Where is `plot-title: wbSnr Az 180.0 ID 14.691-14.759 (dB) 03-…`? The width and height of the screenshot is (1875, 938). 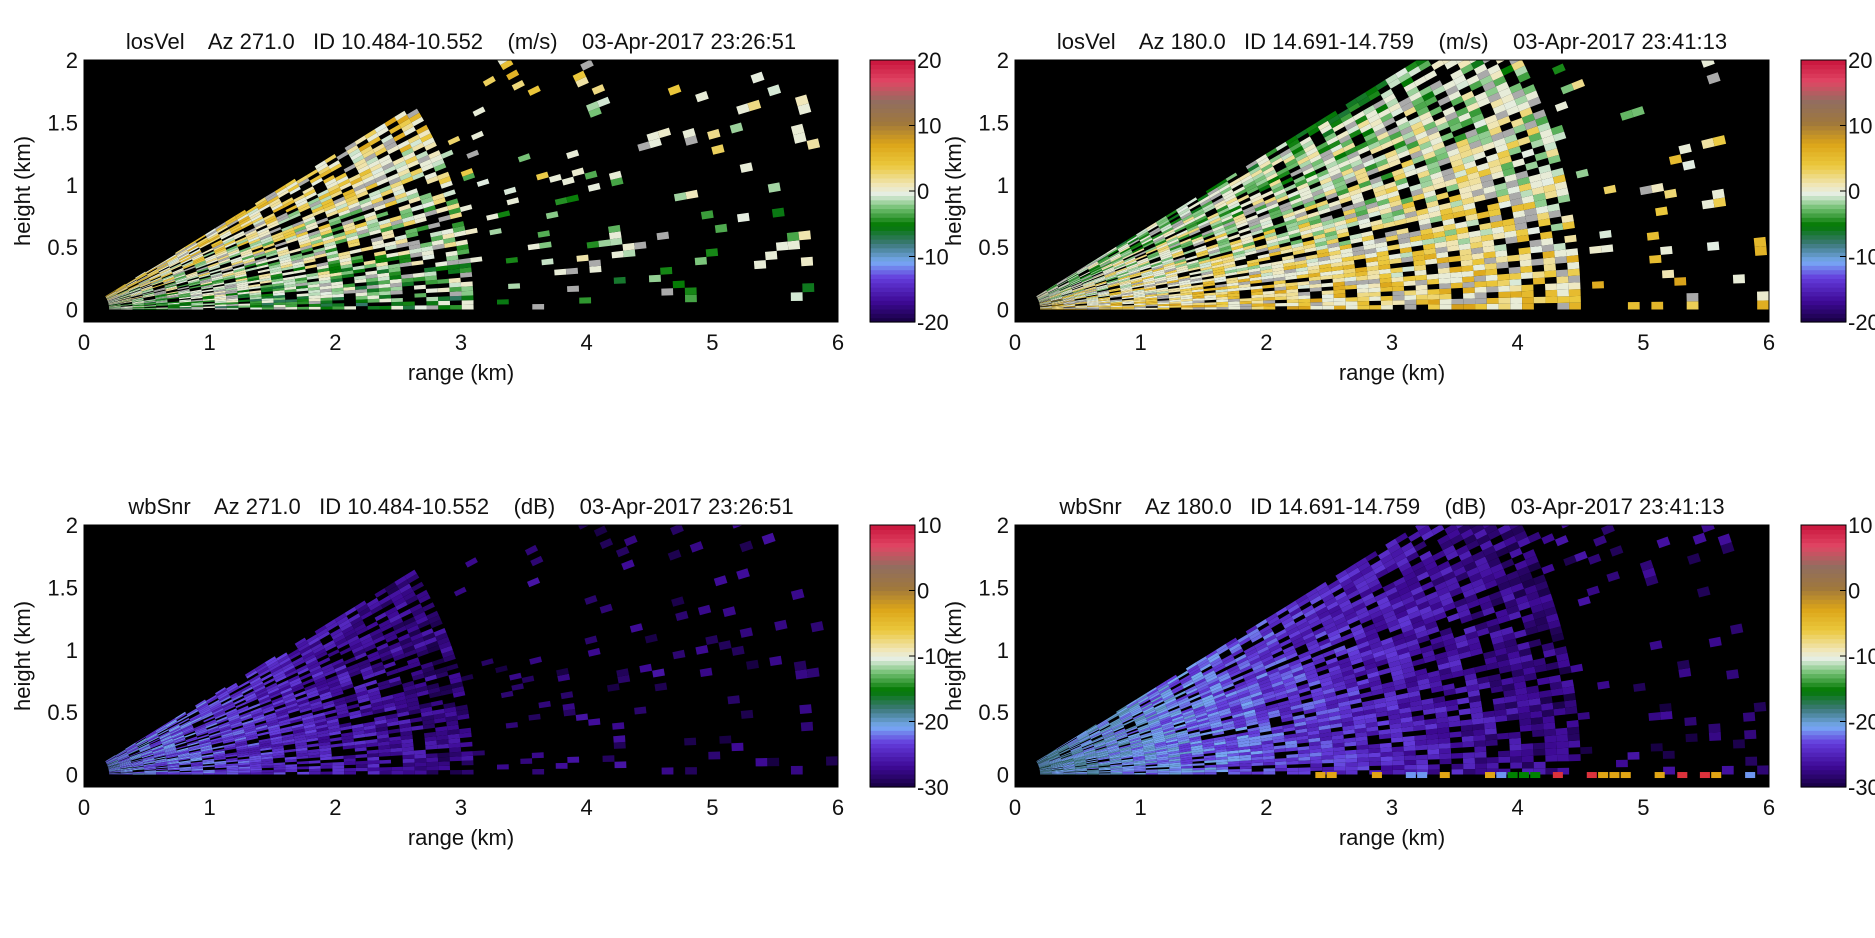 plot-title: wbSnr Az 180.0 ID 14.691-14.759 (dB) 03-… is located at coordinates (1391, 506).